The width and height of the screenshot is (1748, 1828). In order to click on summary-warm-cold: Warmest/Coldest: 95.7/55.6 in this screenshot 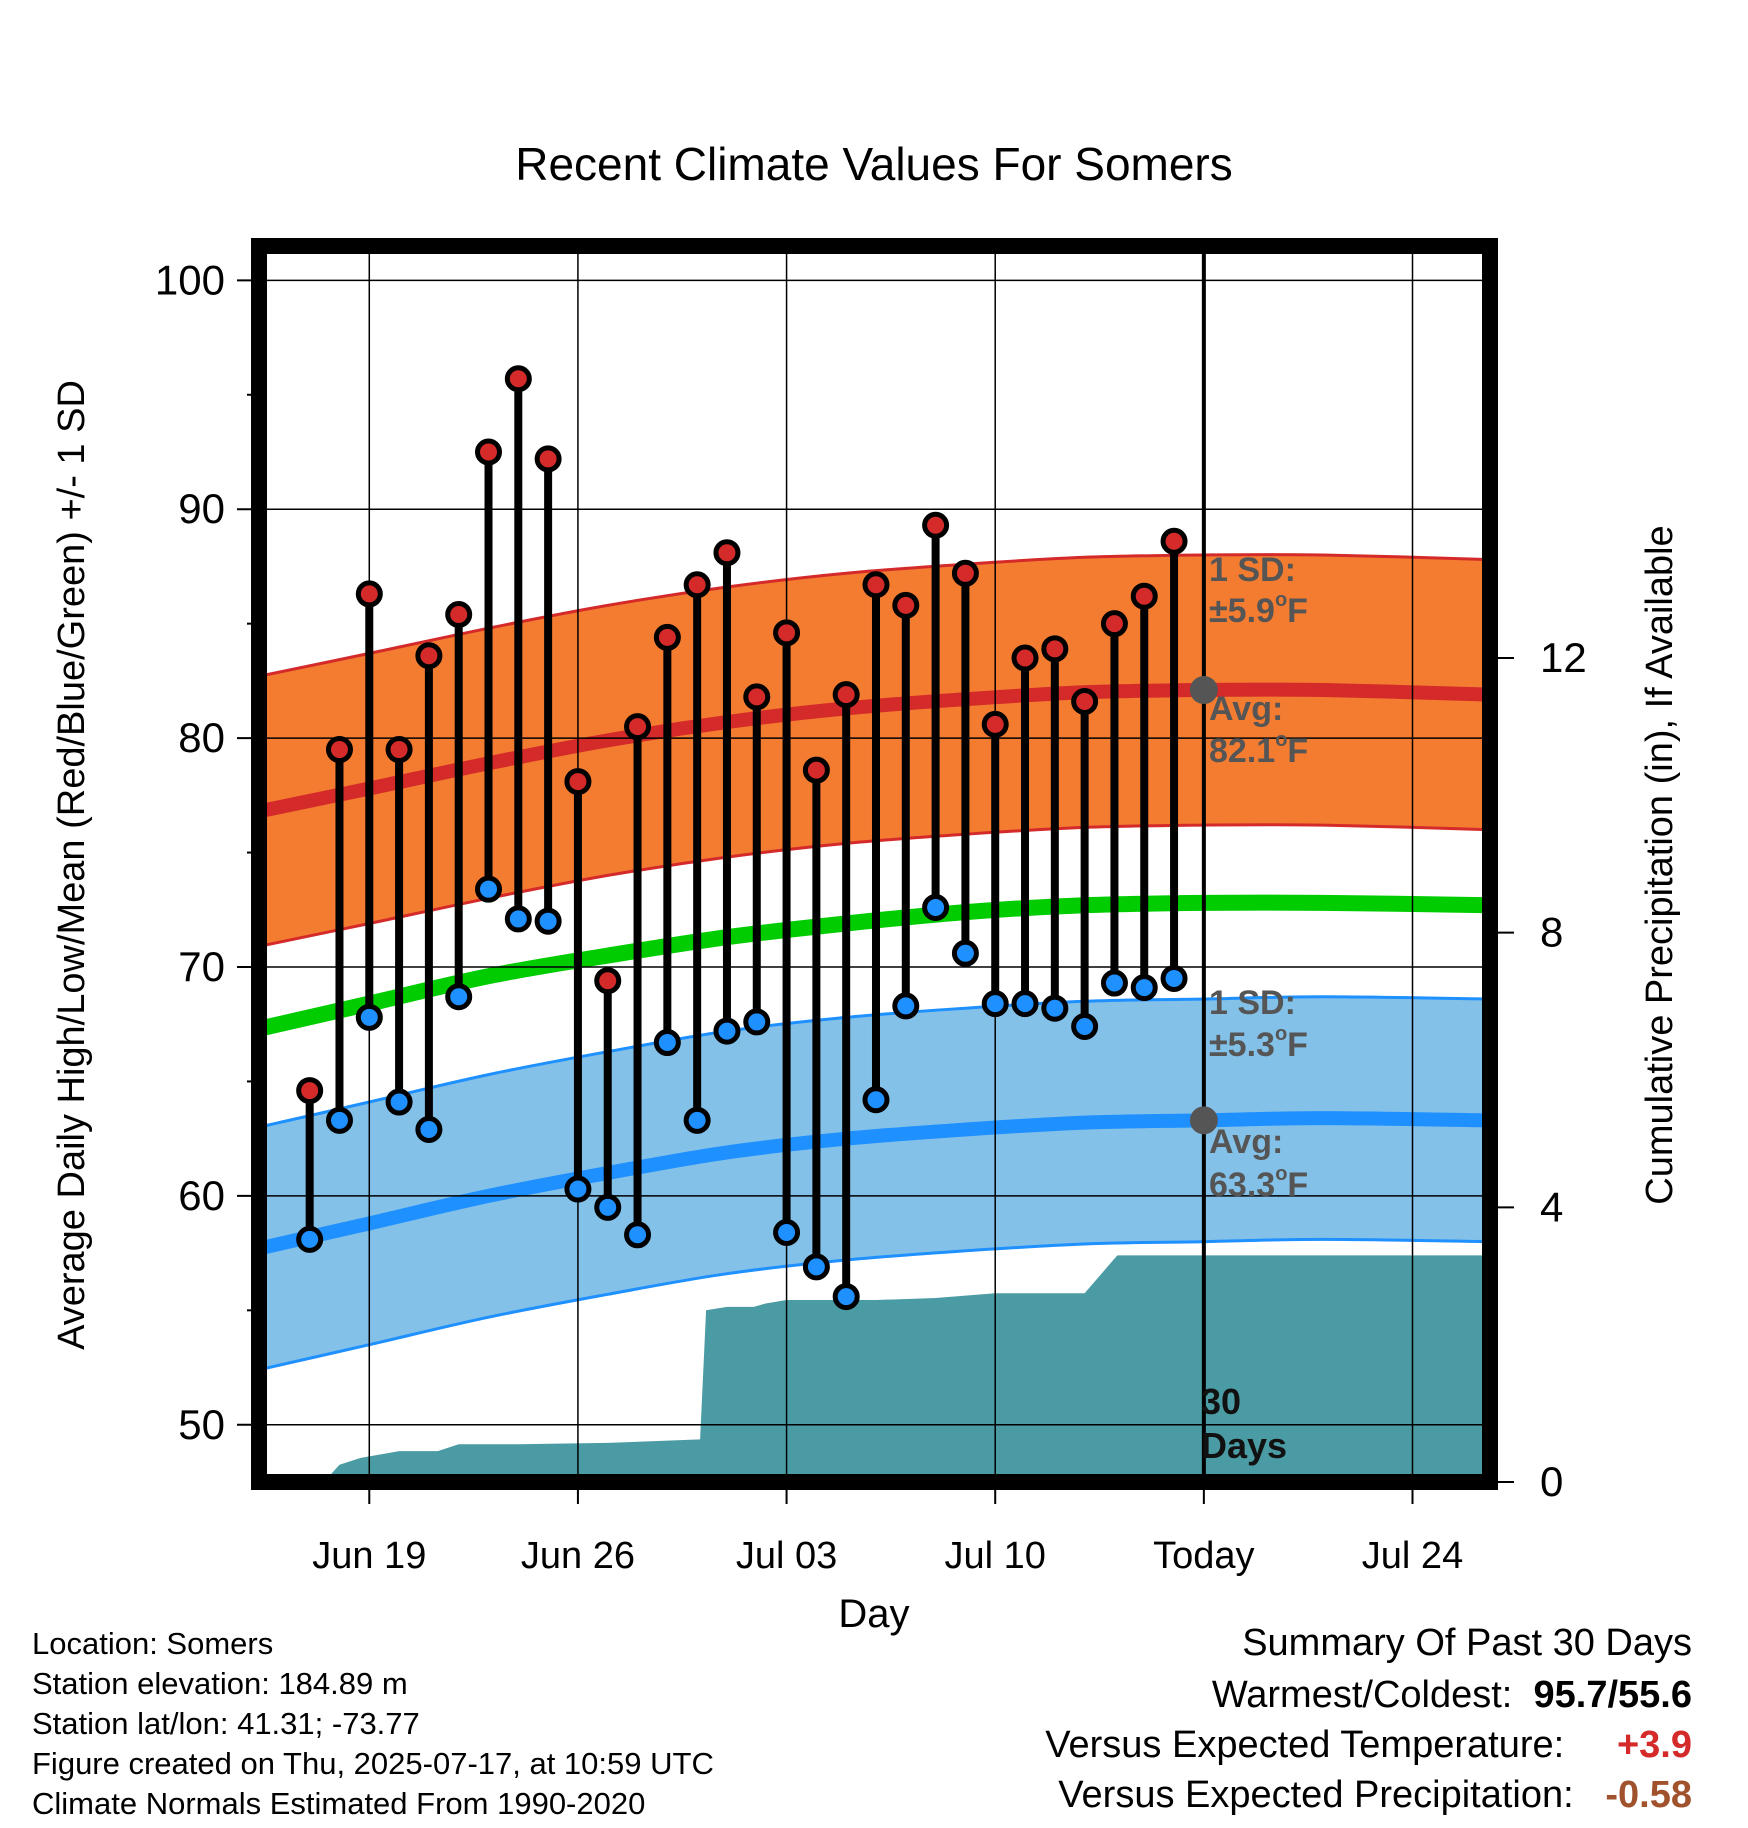, I will do `click(1452, 1695)`.